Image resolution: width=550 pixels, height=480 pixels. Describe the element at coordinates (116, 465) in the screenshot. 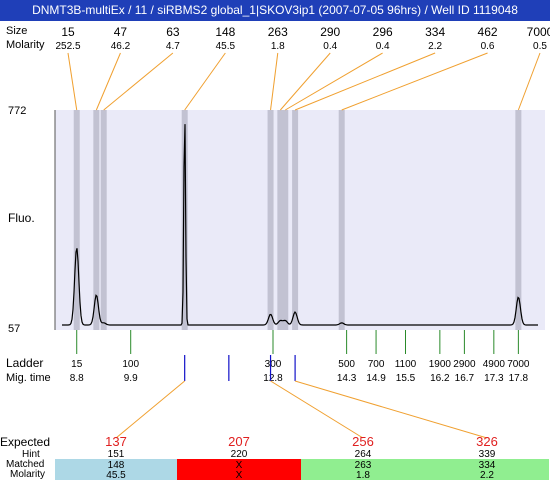

I see `matched-value: 148` at that location.